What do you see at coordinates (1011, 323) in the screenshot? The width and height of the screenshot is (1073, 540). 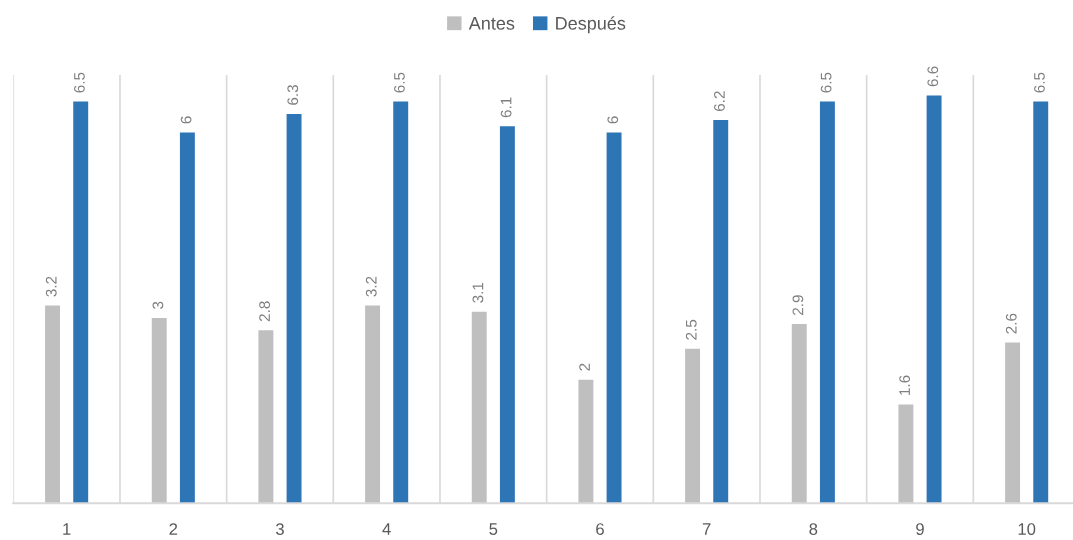 I see `data-label: 2.6` at bounding box center [1011, 323].